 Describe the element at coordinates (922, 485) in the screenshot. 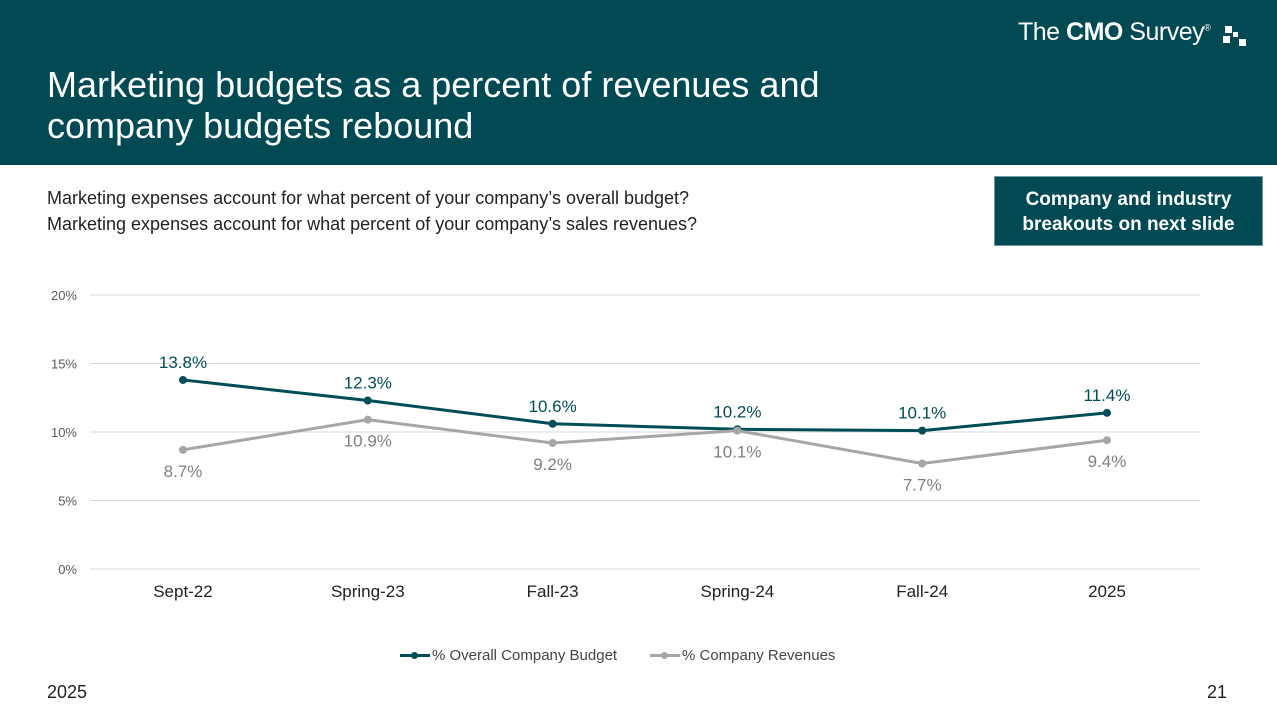

I see `data-label: 7.7%` at that location.